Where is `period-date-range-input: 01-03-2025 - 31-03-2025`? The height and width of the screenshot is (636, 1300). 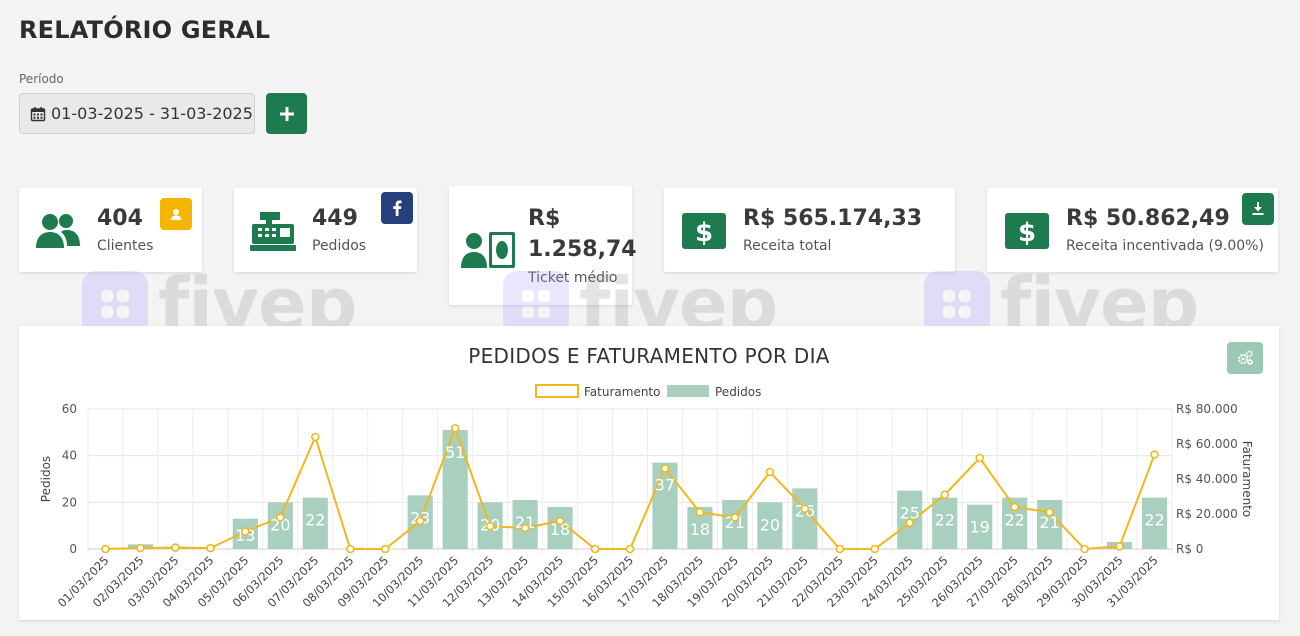 period-date-range-input: 01-03-2025 - 31-03-2025 is located at coordinates (137, 113).